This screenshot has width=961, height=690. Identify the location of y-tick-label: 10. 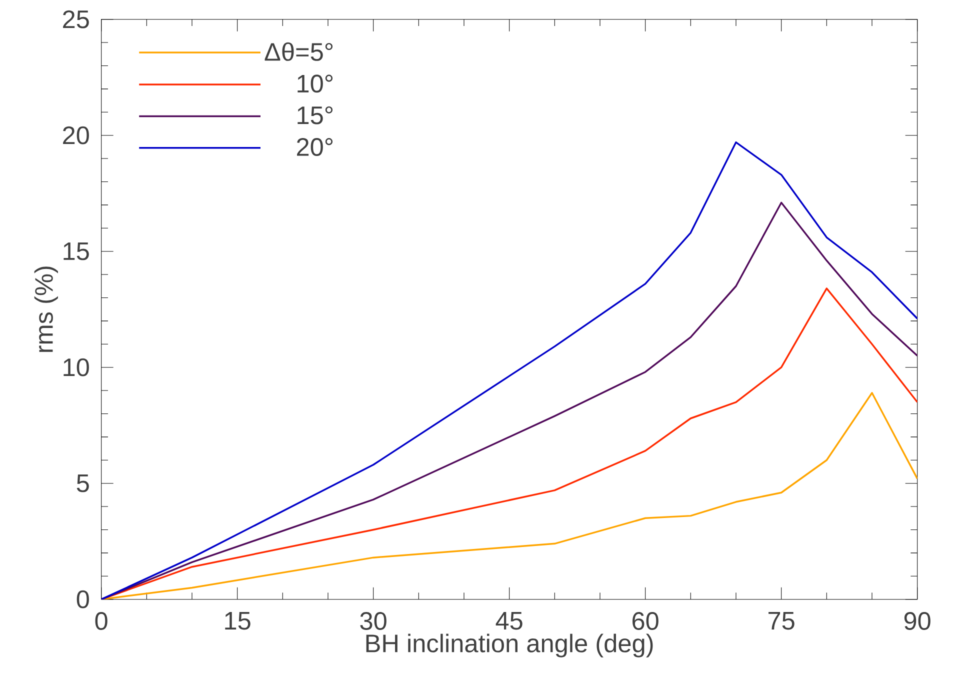
(76, 367).